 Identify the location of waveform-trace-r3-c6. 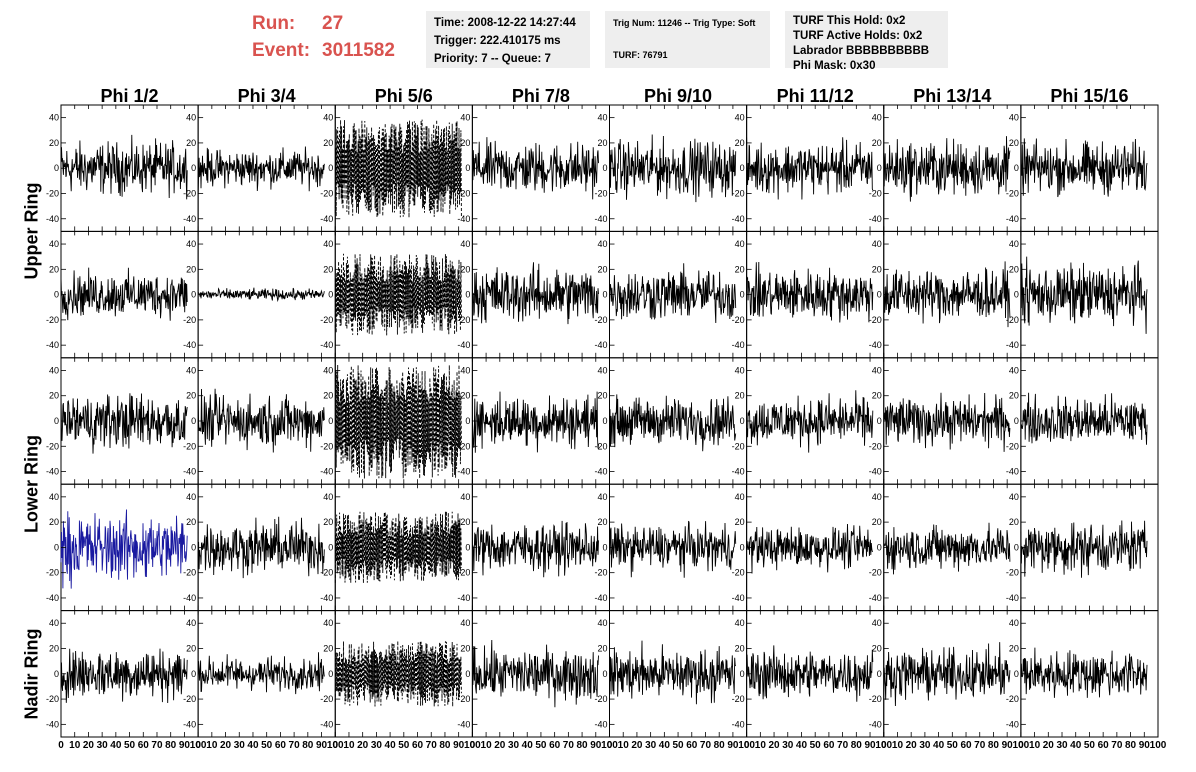
(947, 548).